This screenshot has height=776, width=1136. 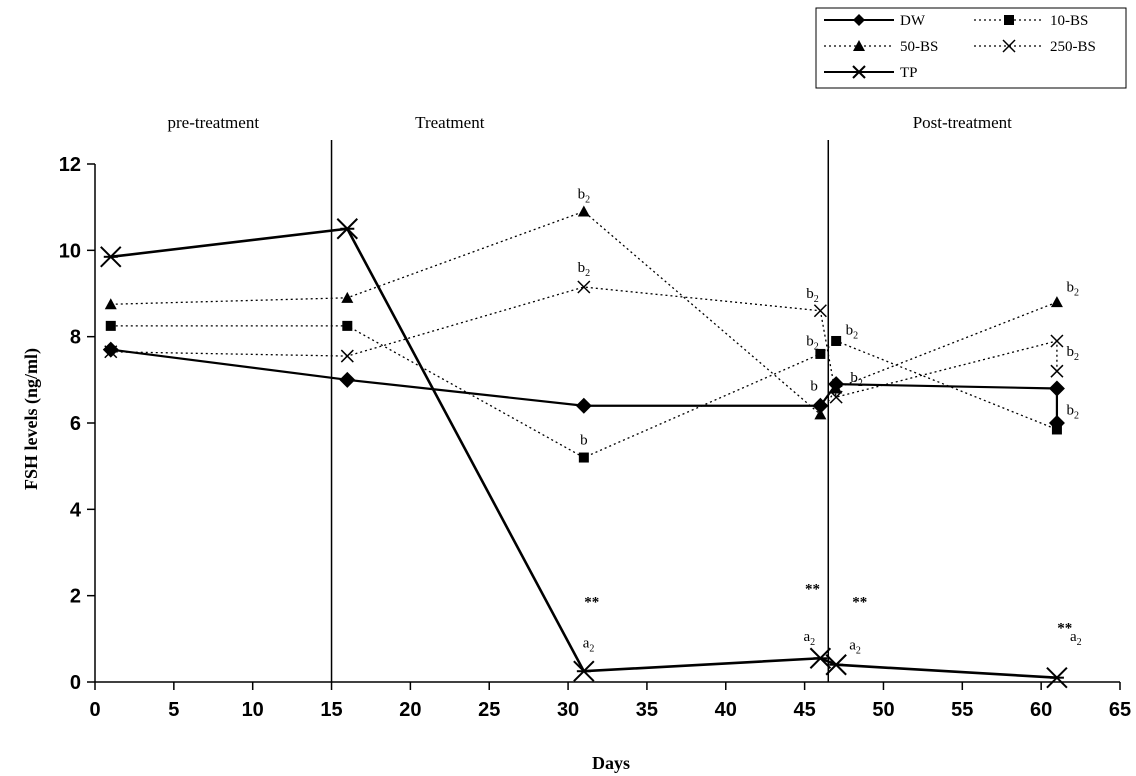 What do you see at coordinates (726, 710) in the screenshot?
I see `x-tick-label: 40` at bounding box center [726, 710].